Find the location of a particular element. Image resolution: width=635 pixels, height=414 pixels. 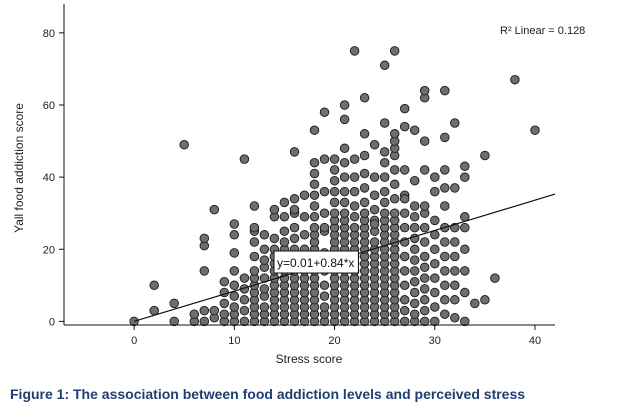

equation-label: y=0.01+0.84*x is located at coordinates (315, 263).